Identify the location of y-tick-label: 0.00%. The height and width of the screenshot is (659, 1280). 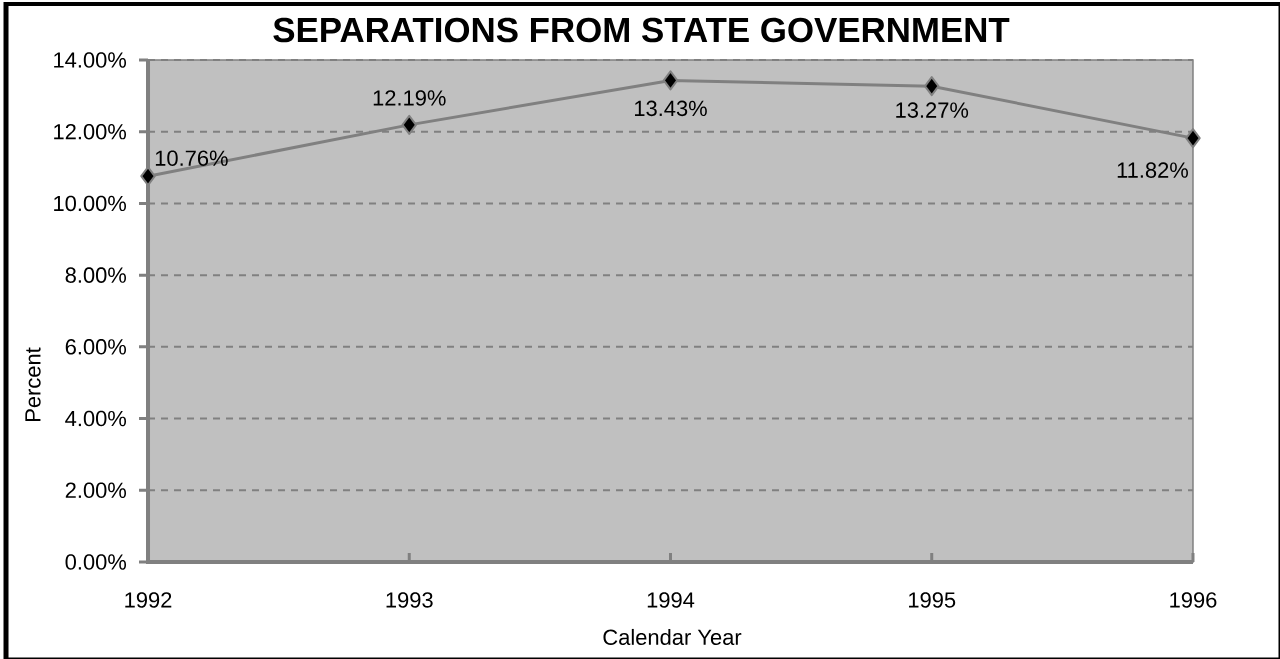
(96, 562).